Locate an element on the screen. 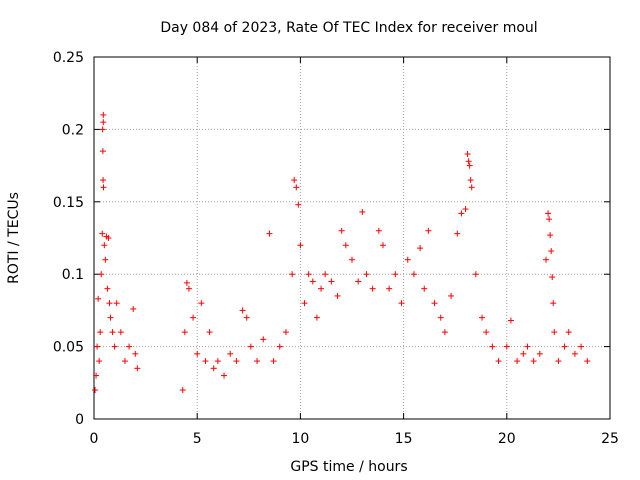  x-tick-label: 15 is located at coordinates (404, 439).